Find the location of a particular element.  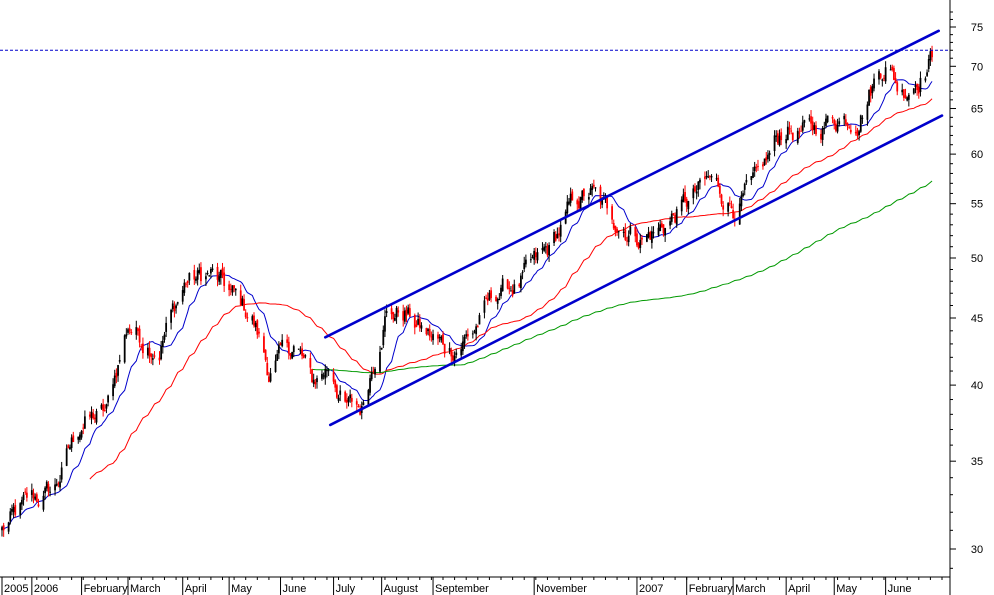

y-tick-label: 75 is located at coordinates (977, 28).